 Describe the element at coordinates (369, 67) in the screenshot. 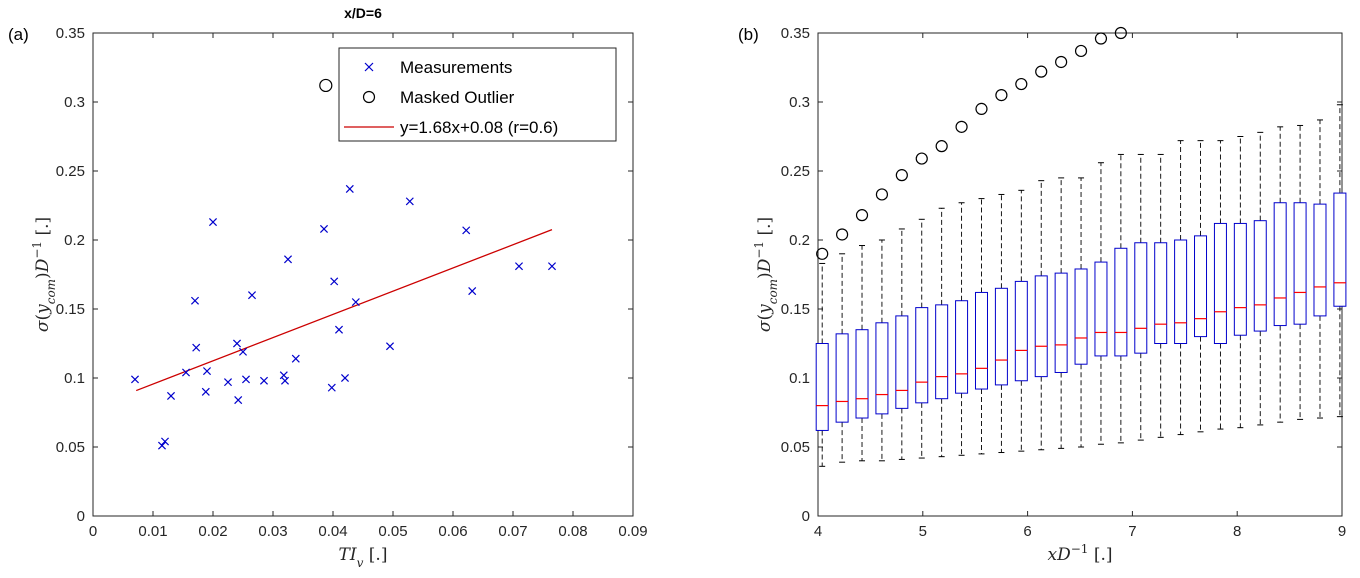

I see `legend-marker-measurements` at that location.